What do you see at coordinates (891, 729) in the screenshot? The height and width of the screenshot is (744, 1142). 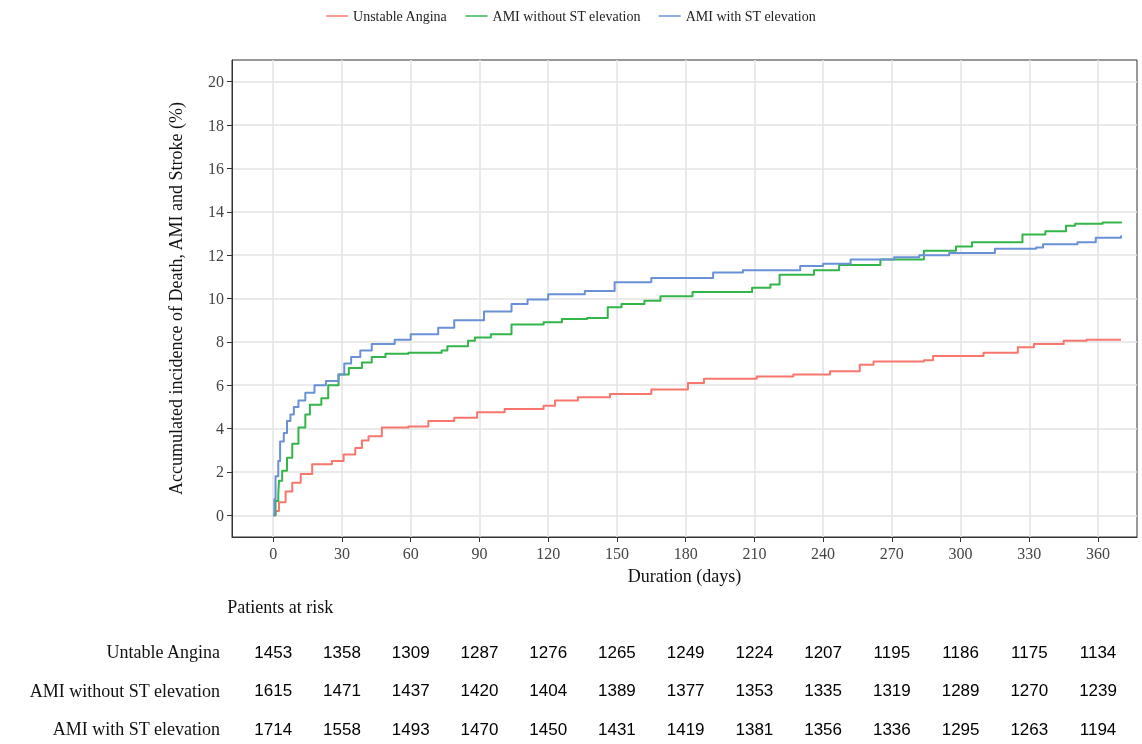 I see `text: 1336` at bounding box center [891, 729].